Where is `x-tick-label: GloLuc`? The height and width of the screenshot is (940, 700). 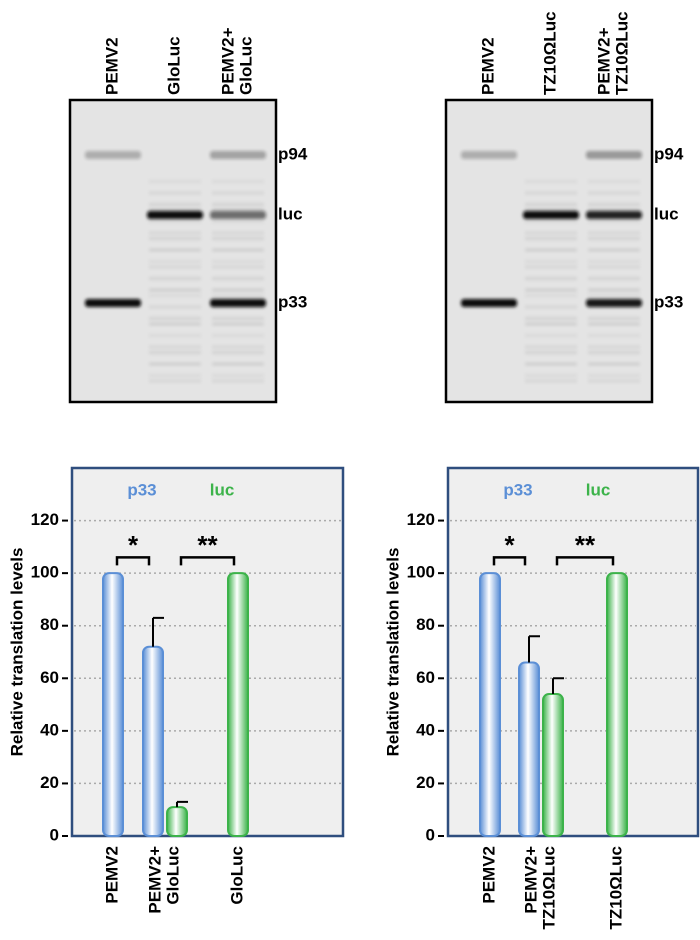
x-tick-label: GloLuc is located at coordinates (172, 875).